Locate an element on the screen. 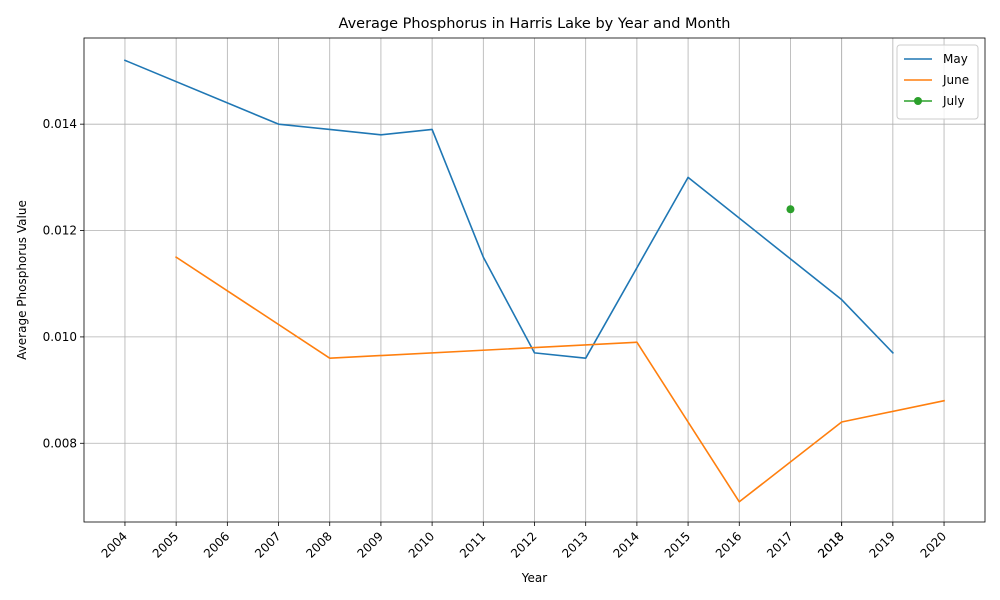 The width and height of the screenshot is (1000, 600). x-axis-label: Year is located at coordinates (534, 578).